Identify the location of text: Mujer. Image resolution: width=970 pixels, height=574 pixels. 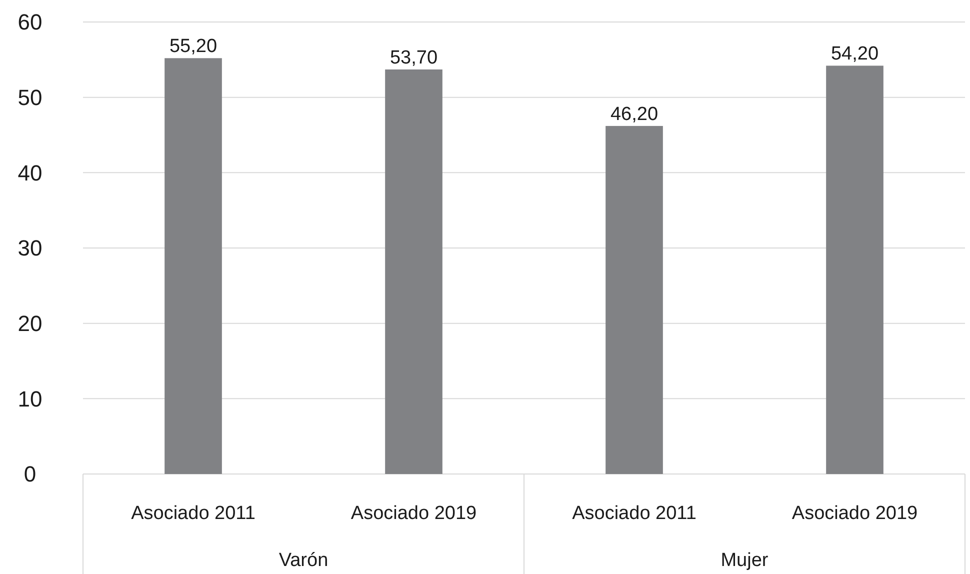
(744, 560).